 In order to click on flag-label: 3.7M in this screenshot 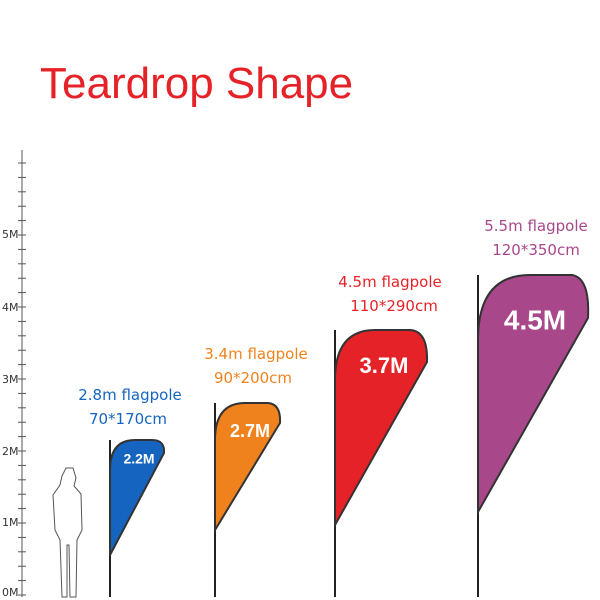, I will do `click(384, 365)`.